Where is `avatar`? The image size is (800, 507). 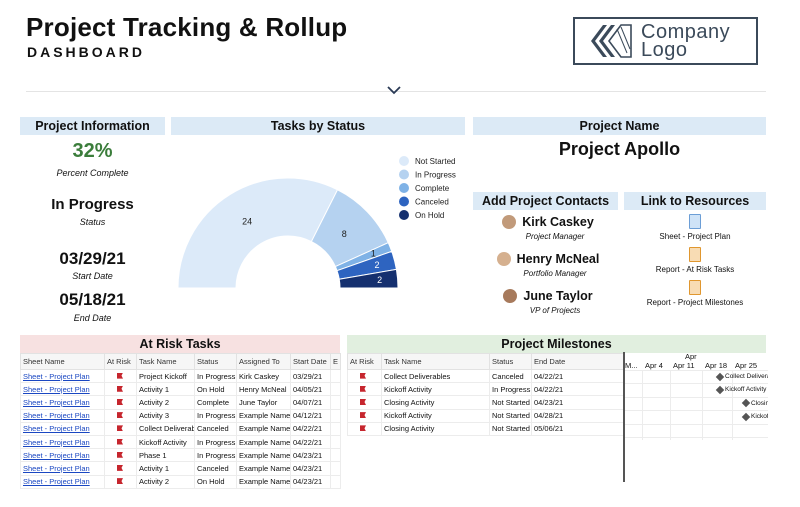 avatar is located at coordinates (503, 259).